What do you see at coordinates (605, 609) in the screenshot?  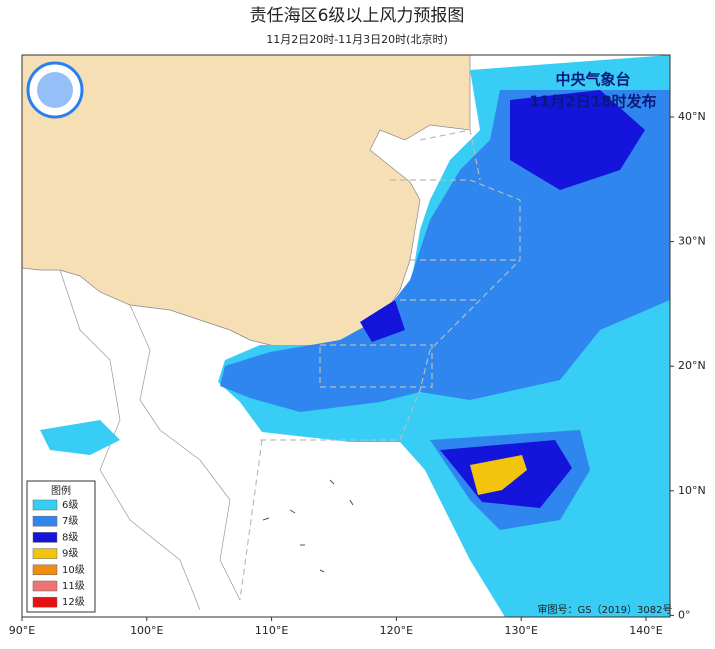 I see `approval: 审图号：GS（2019）3082号` at bounding box center [605, 609].